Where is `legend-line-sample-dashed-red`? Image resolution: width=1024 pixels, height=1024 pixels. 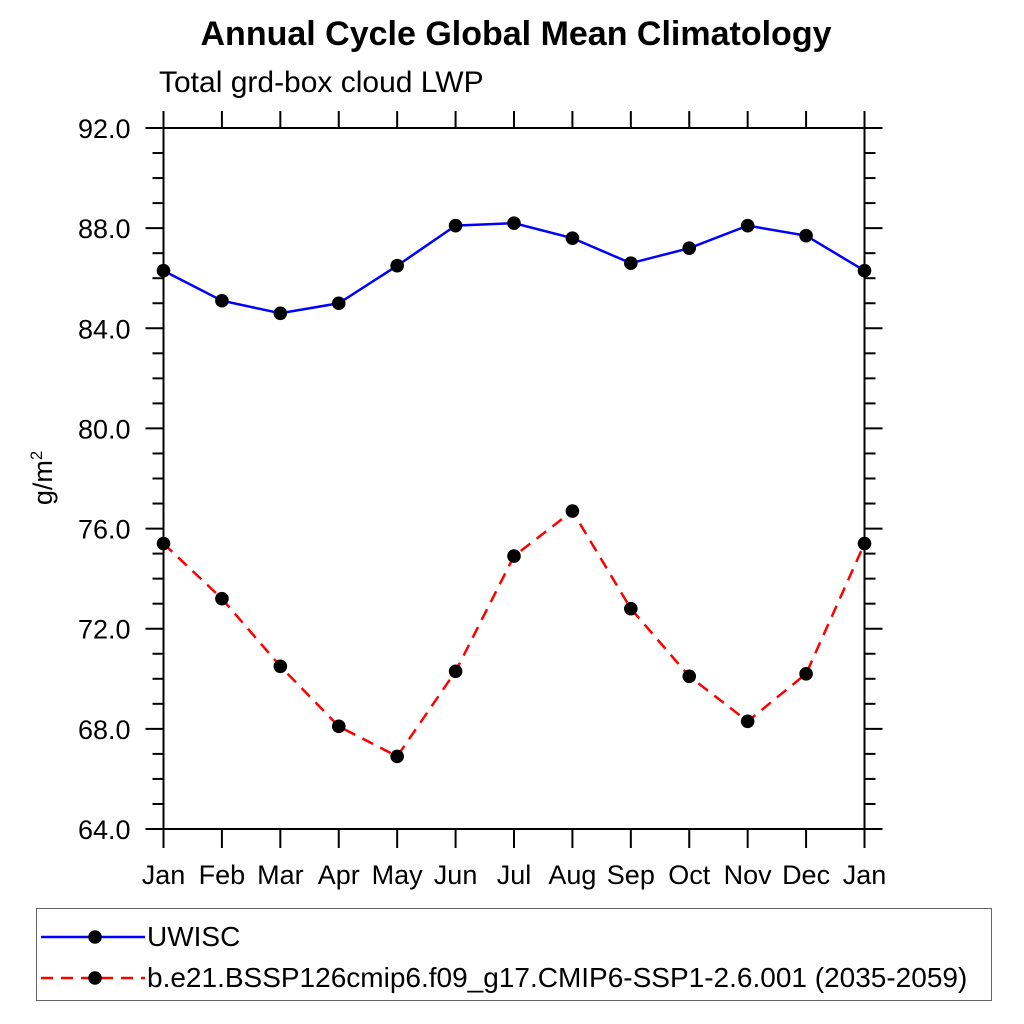 legend-line-sample-dashed-red is located at coordinates (93, 978).